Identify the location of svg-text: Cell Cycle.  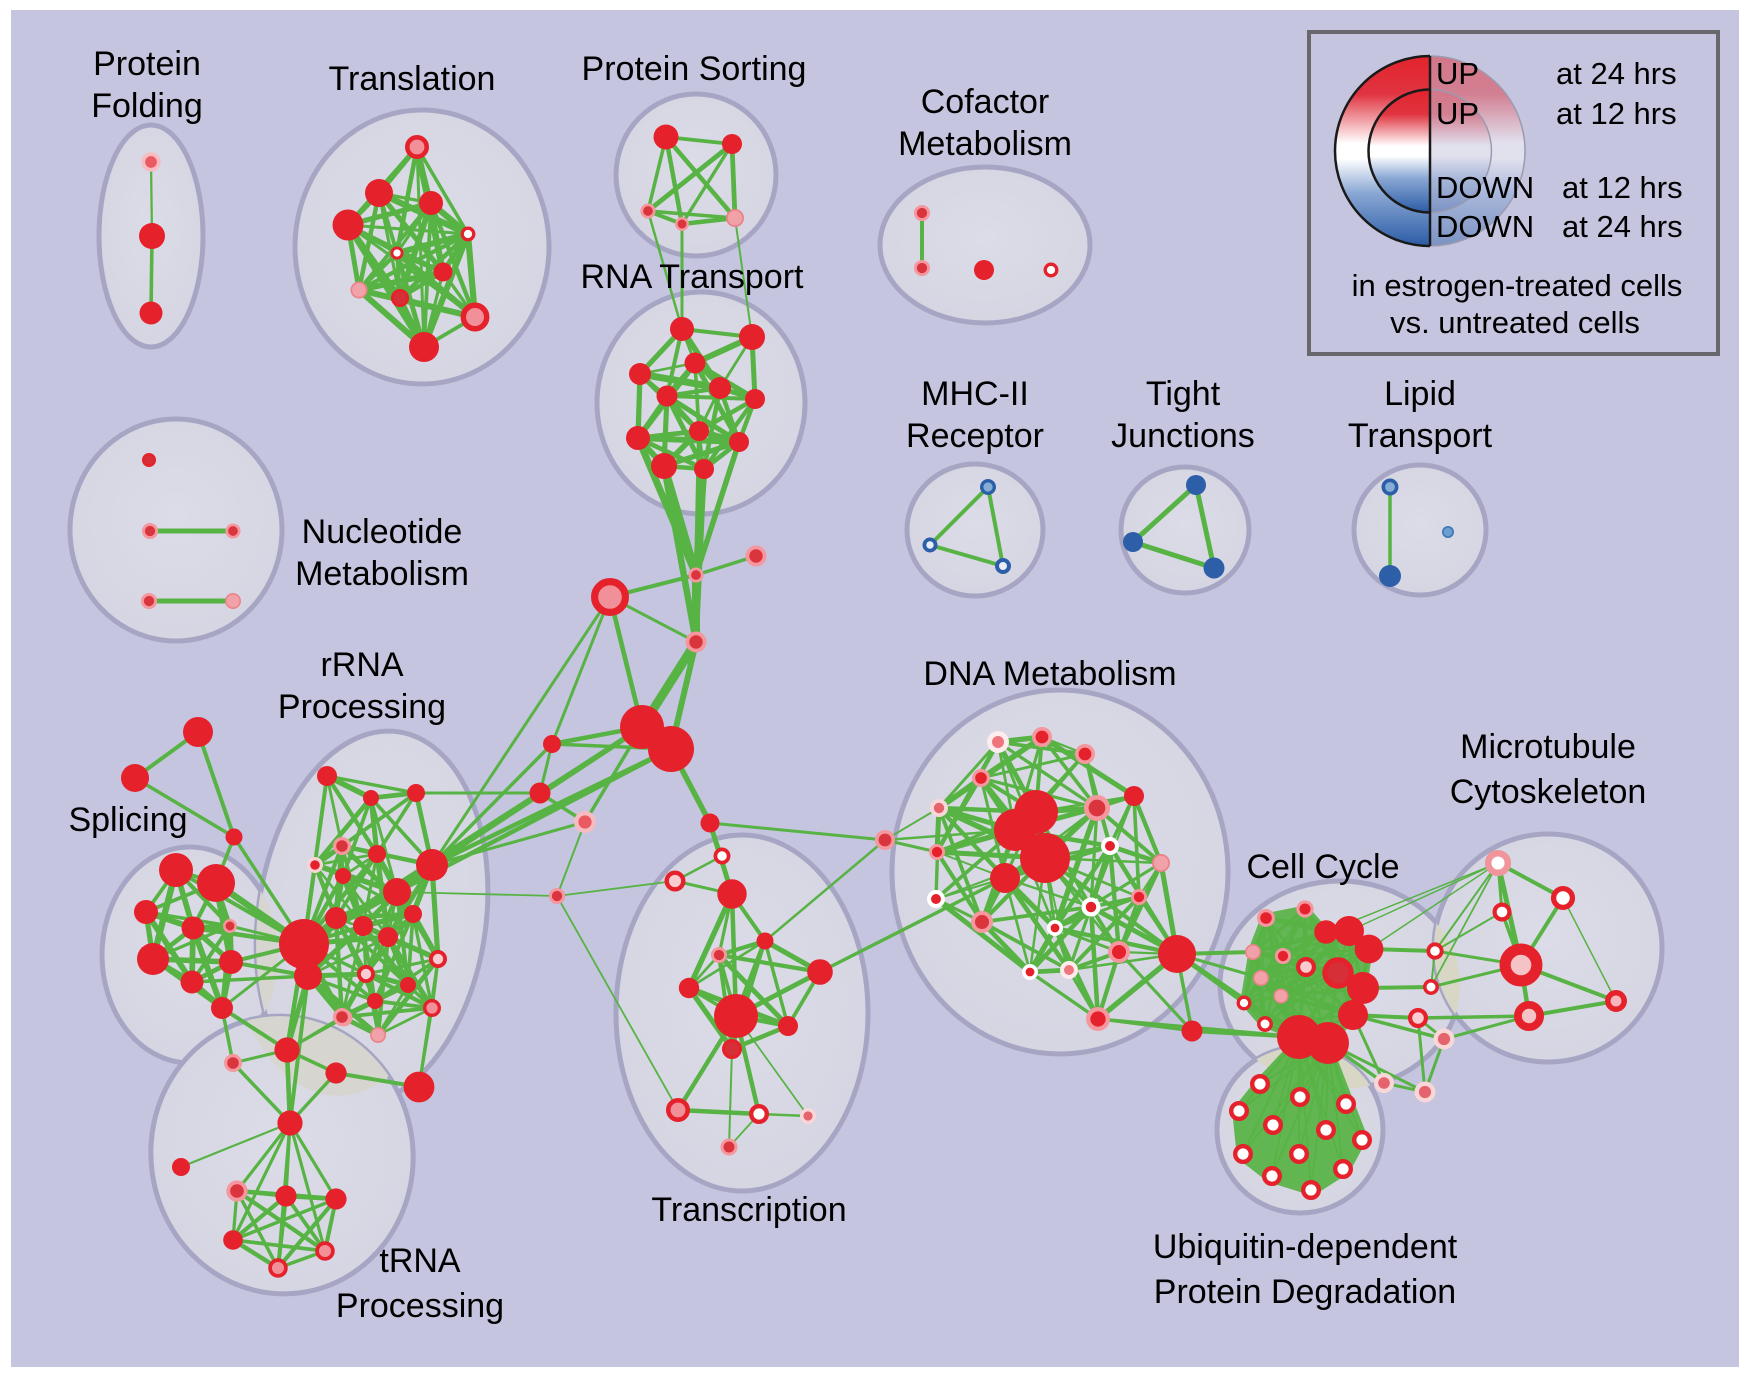
(1322, 867).